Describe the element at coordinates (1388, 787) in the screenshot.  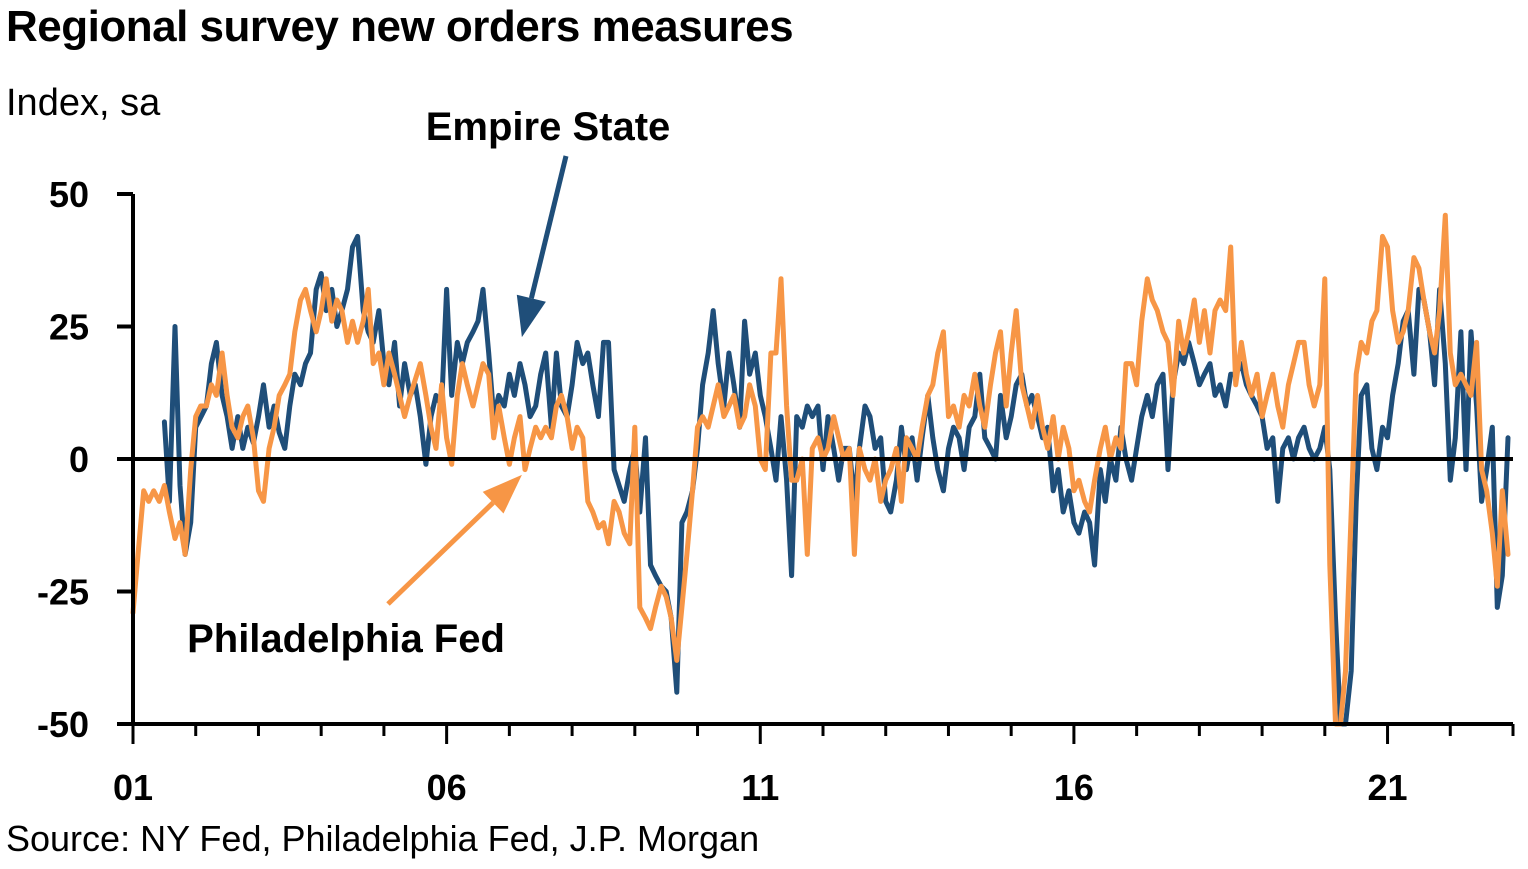
I see `x-tick-label: 21` at that location.